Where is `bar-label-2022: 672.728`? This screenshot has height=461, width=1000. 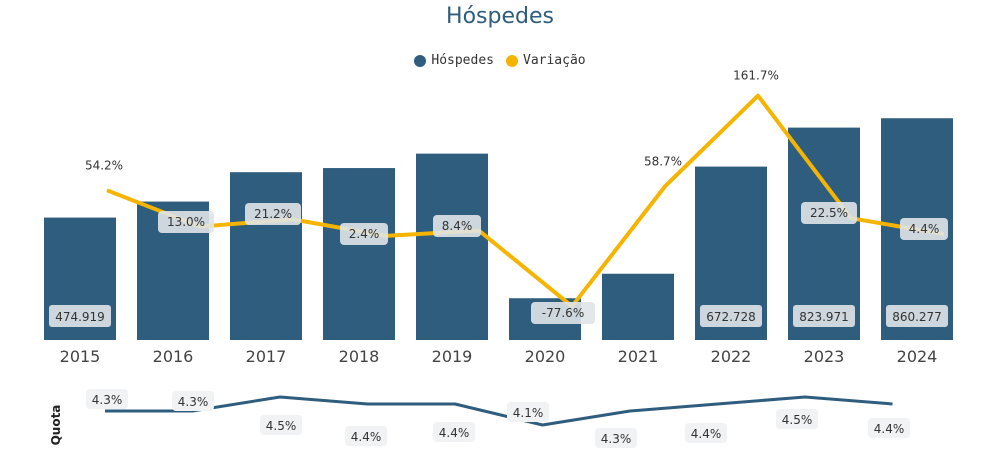
bar-label-2022: 672.728 is located at coordinates (731, 317).